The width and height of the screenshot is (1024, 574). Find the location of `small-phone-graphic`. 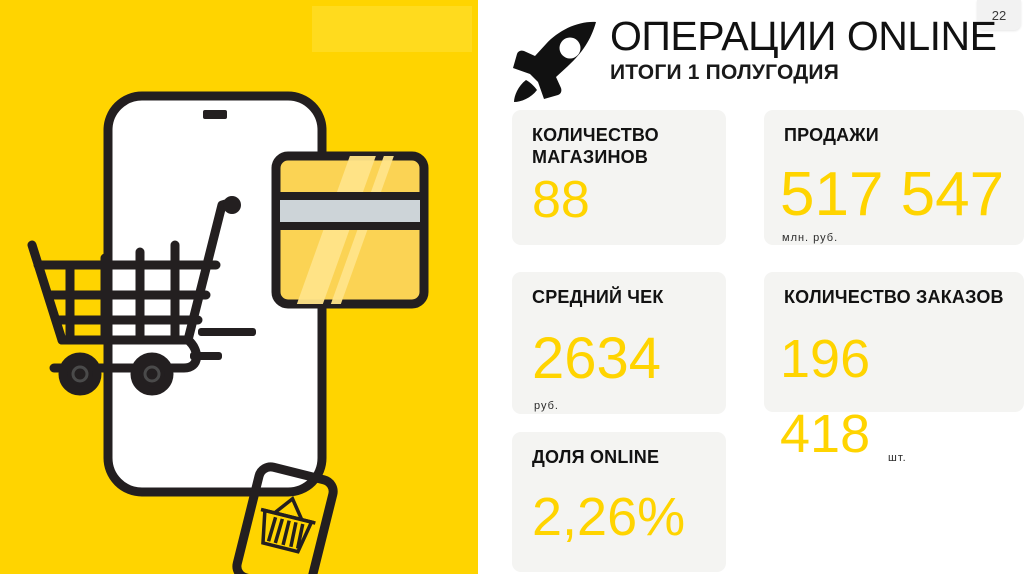

small-phone-graphic is located at coordinates (285, 518).